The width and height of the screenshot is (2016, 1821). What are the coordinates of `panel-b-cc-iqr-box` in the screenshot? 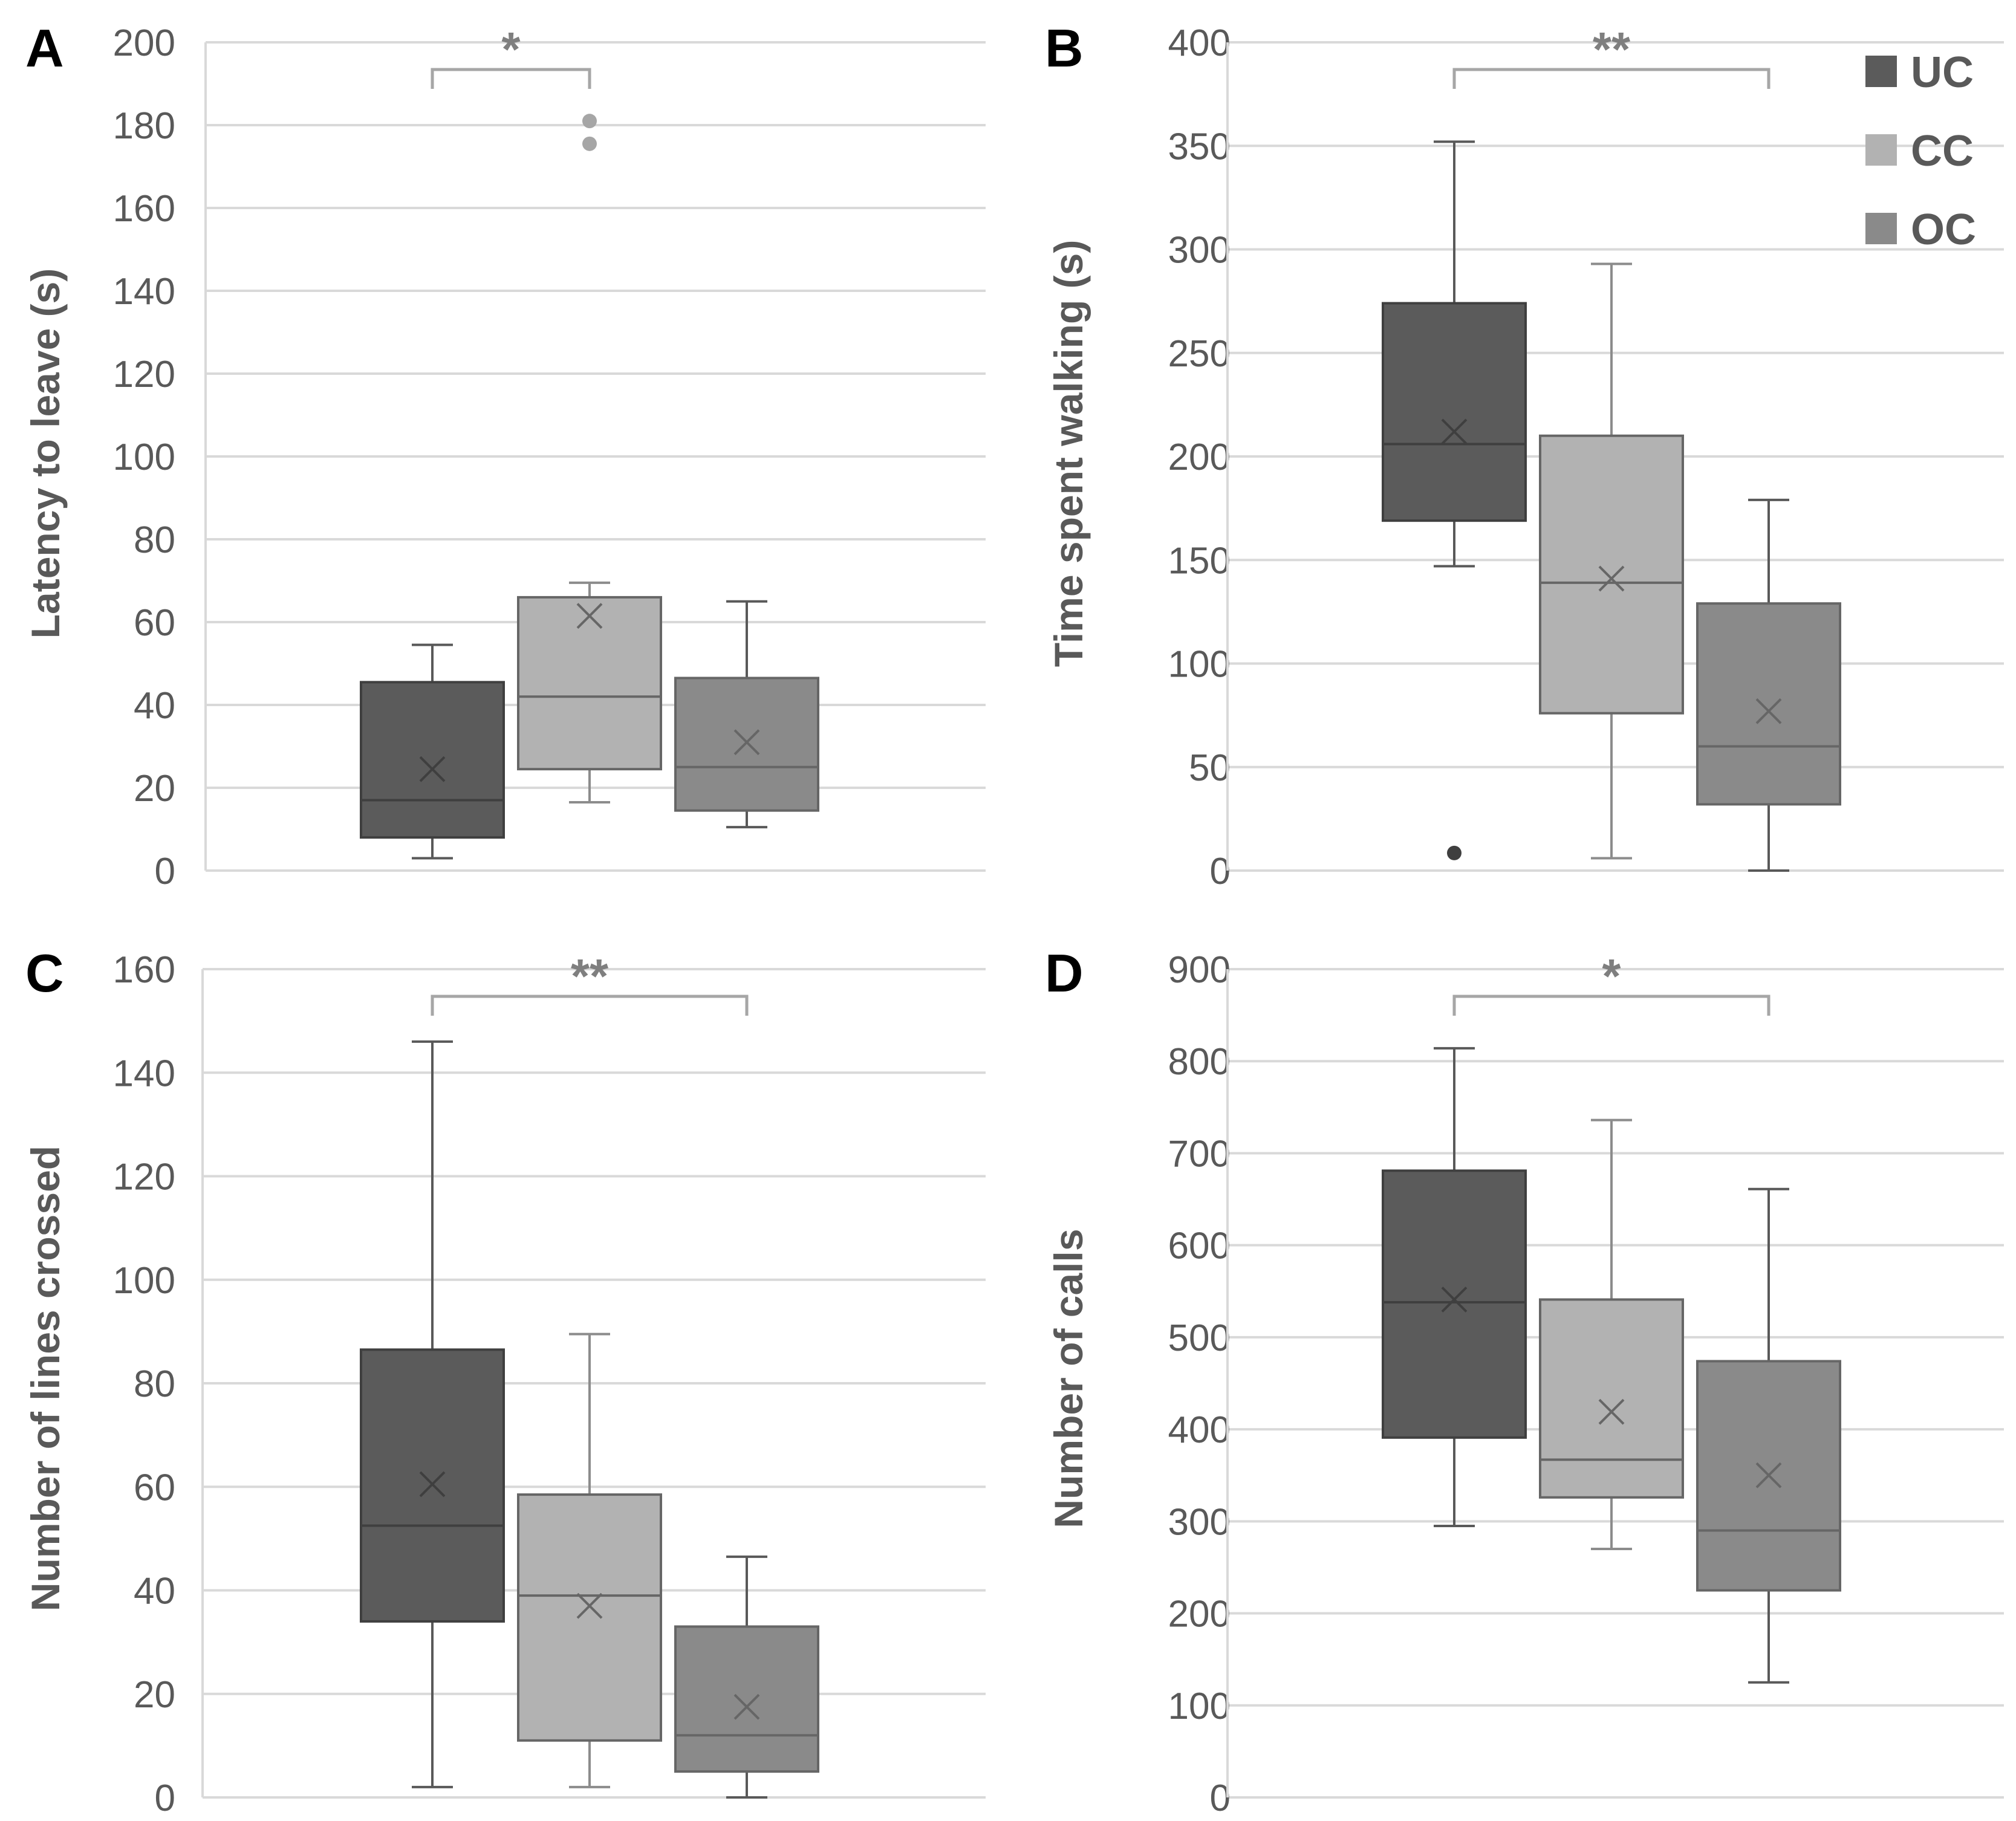 It's located at (1611, 574).